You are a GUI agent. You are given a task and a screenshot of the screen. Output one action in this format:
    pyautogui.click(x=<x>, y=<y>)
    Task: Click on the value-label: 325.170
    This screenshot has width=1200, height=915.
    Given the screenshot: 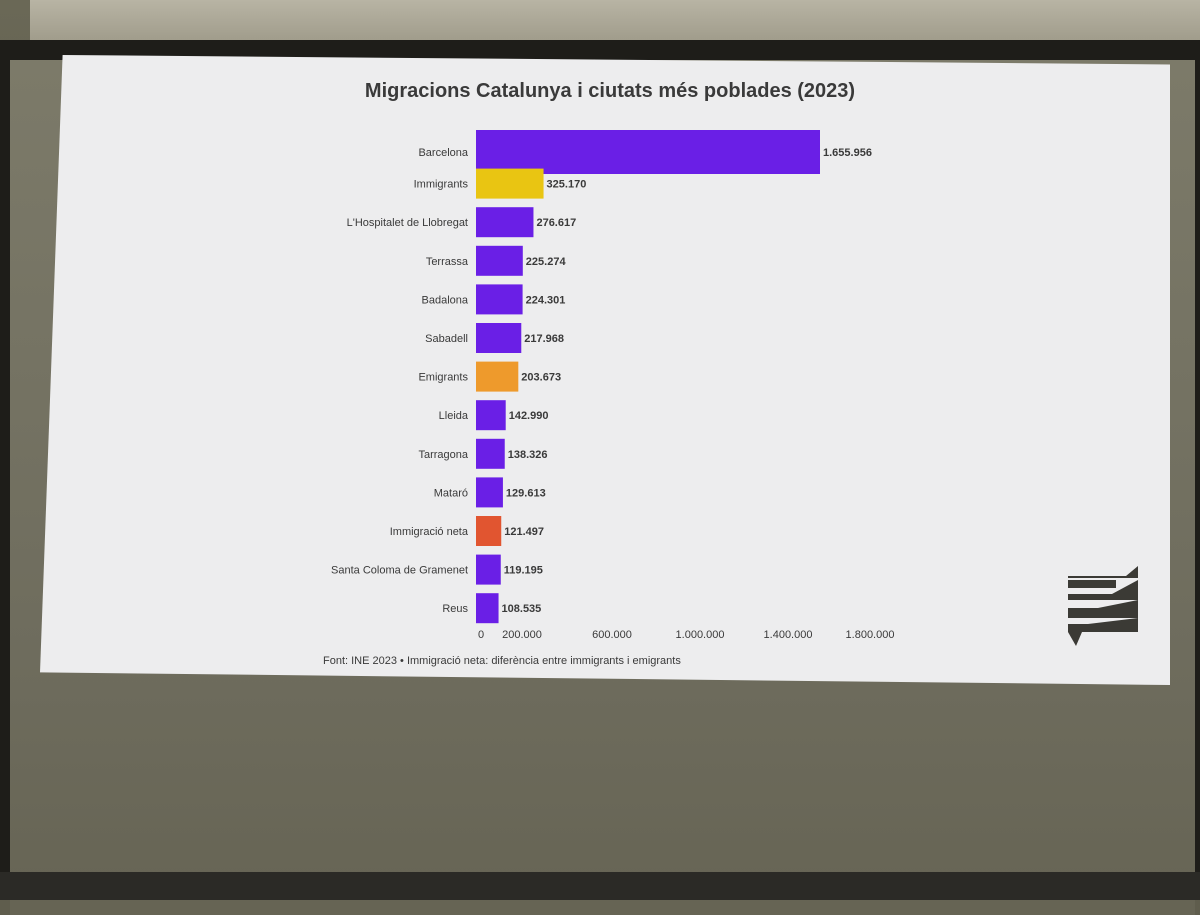 What is the action you would take?
    pyautogui.click(x=567, y=185)
    